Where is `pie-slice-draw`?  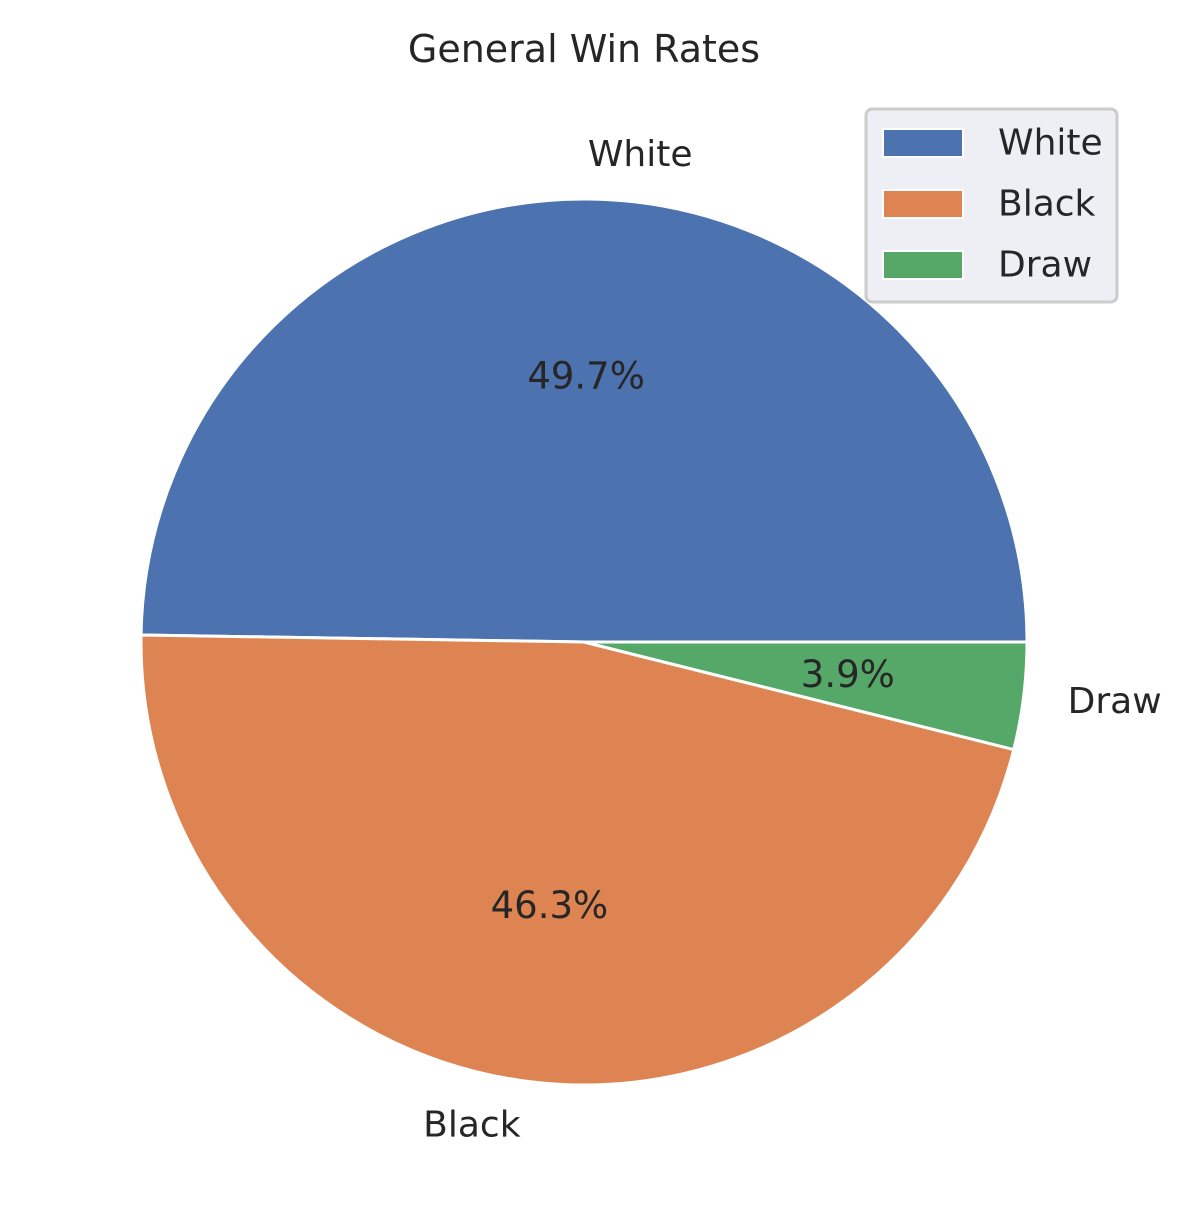 pie-slice-draw is located at coordinates (805, 696).